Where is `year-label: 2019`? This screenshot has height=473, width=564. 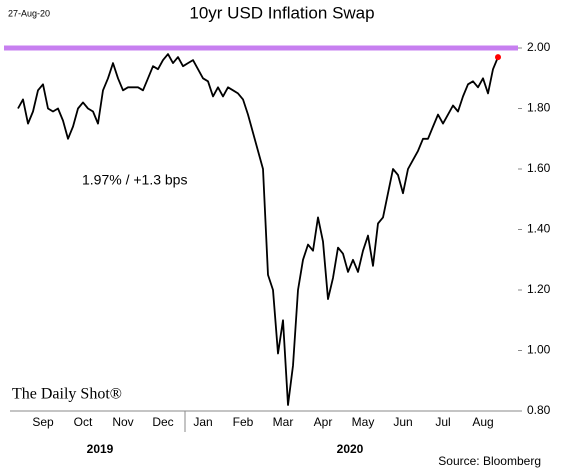 year-label: 2019 is located at coordinates (100, 449).